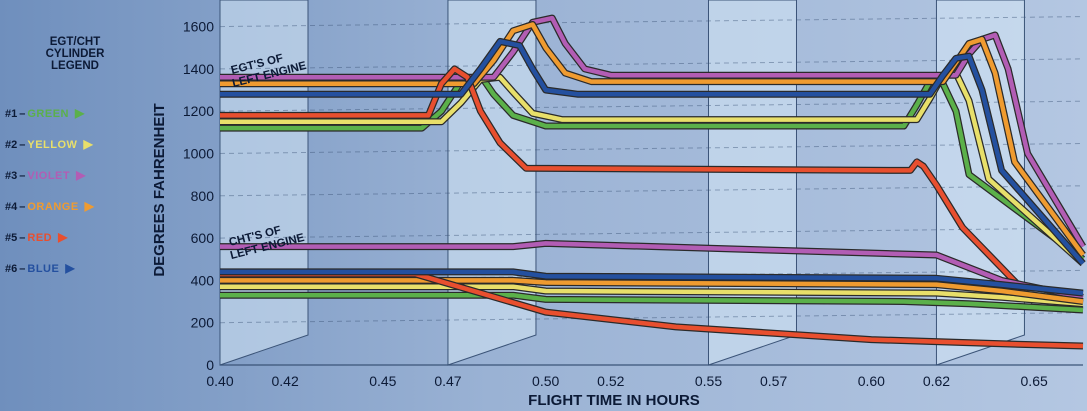 This screenshot has height=411, width=1087. Describe the element at coordinates (871, 381) in the screenshot. I see `x-tick-label: 0.60` at that location.